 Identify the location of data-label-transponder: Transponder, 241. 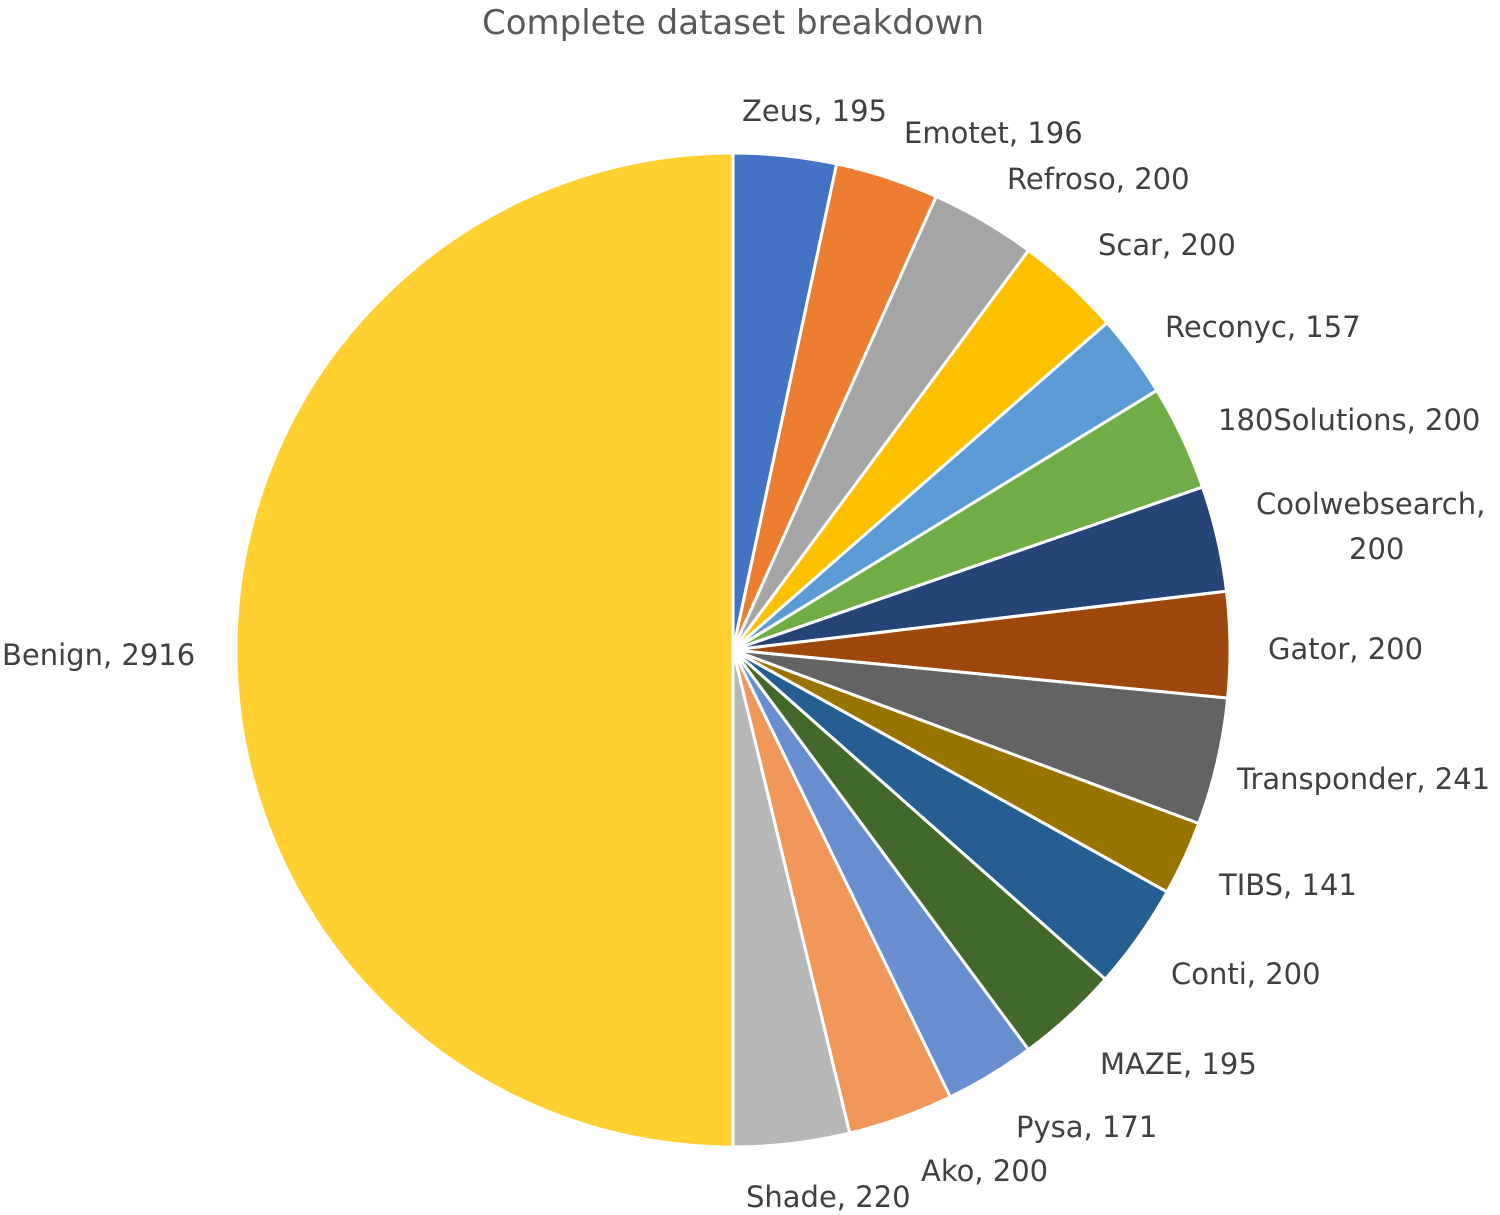
(1363, 779).